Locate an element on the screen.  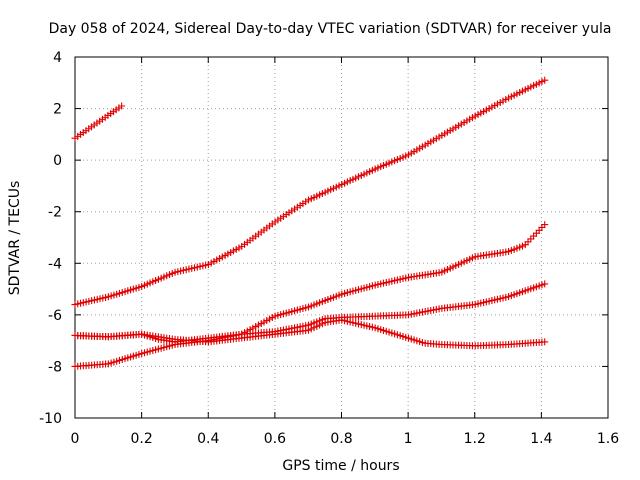
x-tick-label: 0.2 is located at coordinates (141, 439).